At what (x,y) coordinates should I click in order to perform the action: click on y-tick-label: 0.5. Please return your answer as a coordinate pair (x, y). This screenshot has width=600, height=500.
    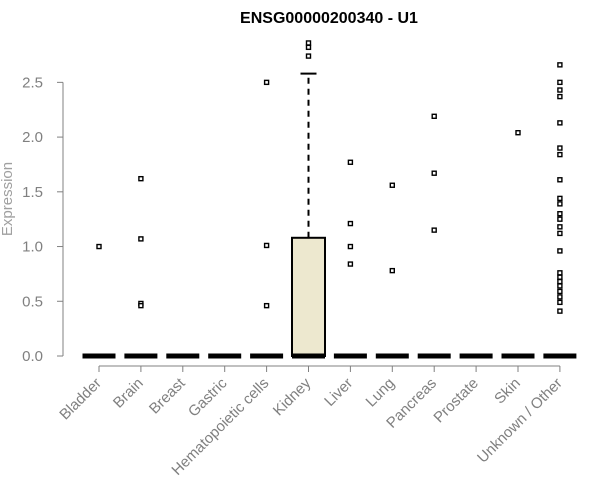
    Looking at the image, I should click on (32, 301).